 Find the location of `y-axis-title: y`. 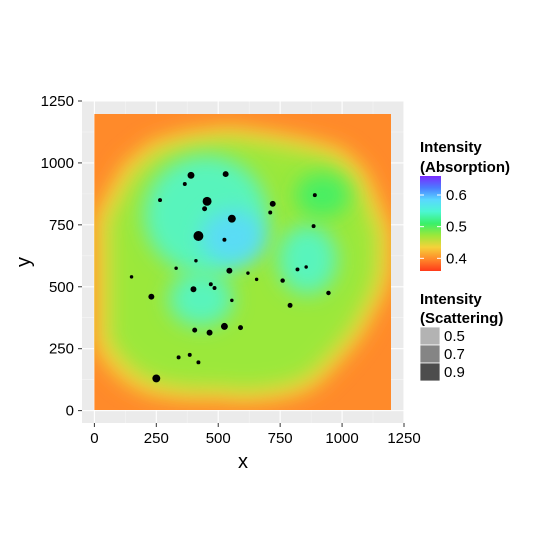

y-axis-title: y is located at coordinates (24, 262).